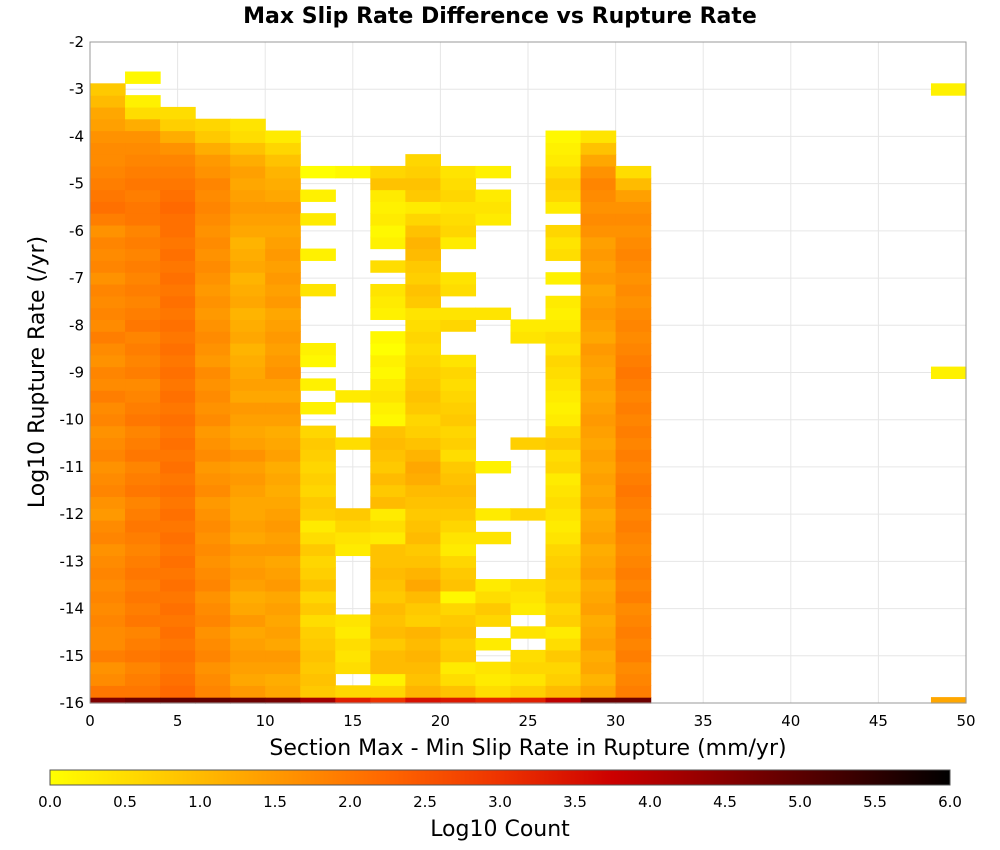  I want to click on colorbar-tick-label: 6.0, so click(950, 802).